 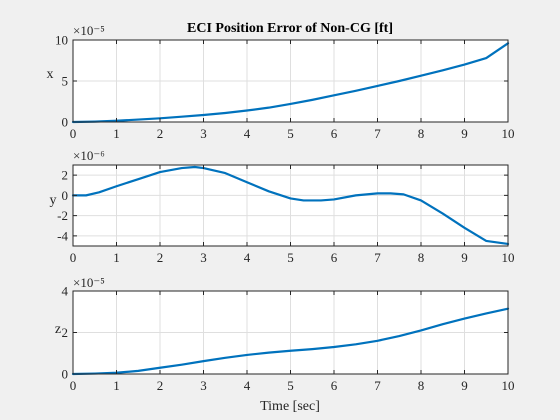 What do you see at coordinates (61, 40) in the screenshot?
I see `y-tick-label: 10` at bounding box center [61, 40].